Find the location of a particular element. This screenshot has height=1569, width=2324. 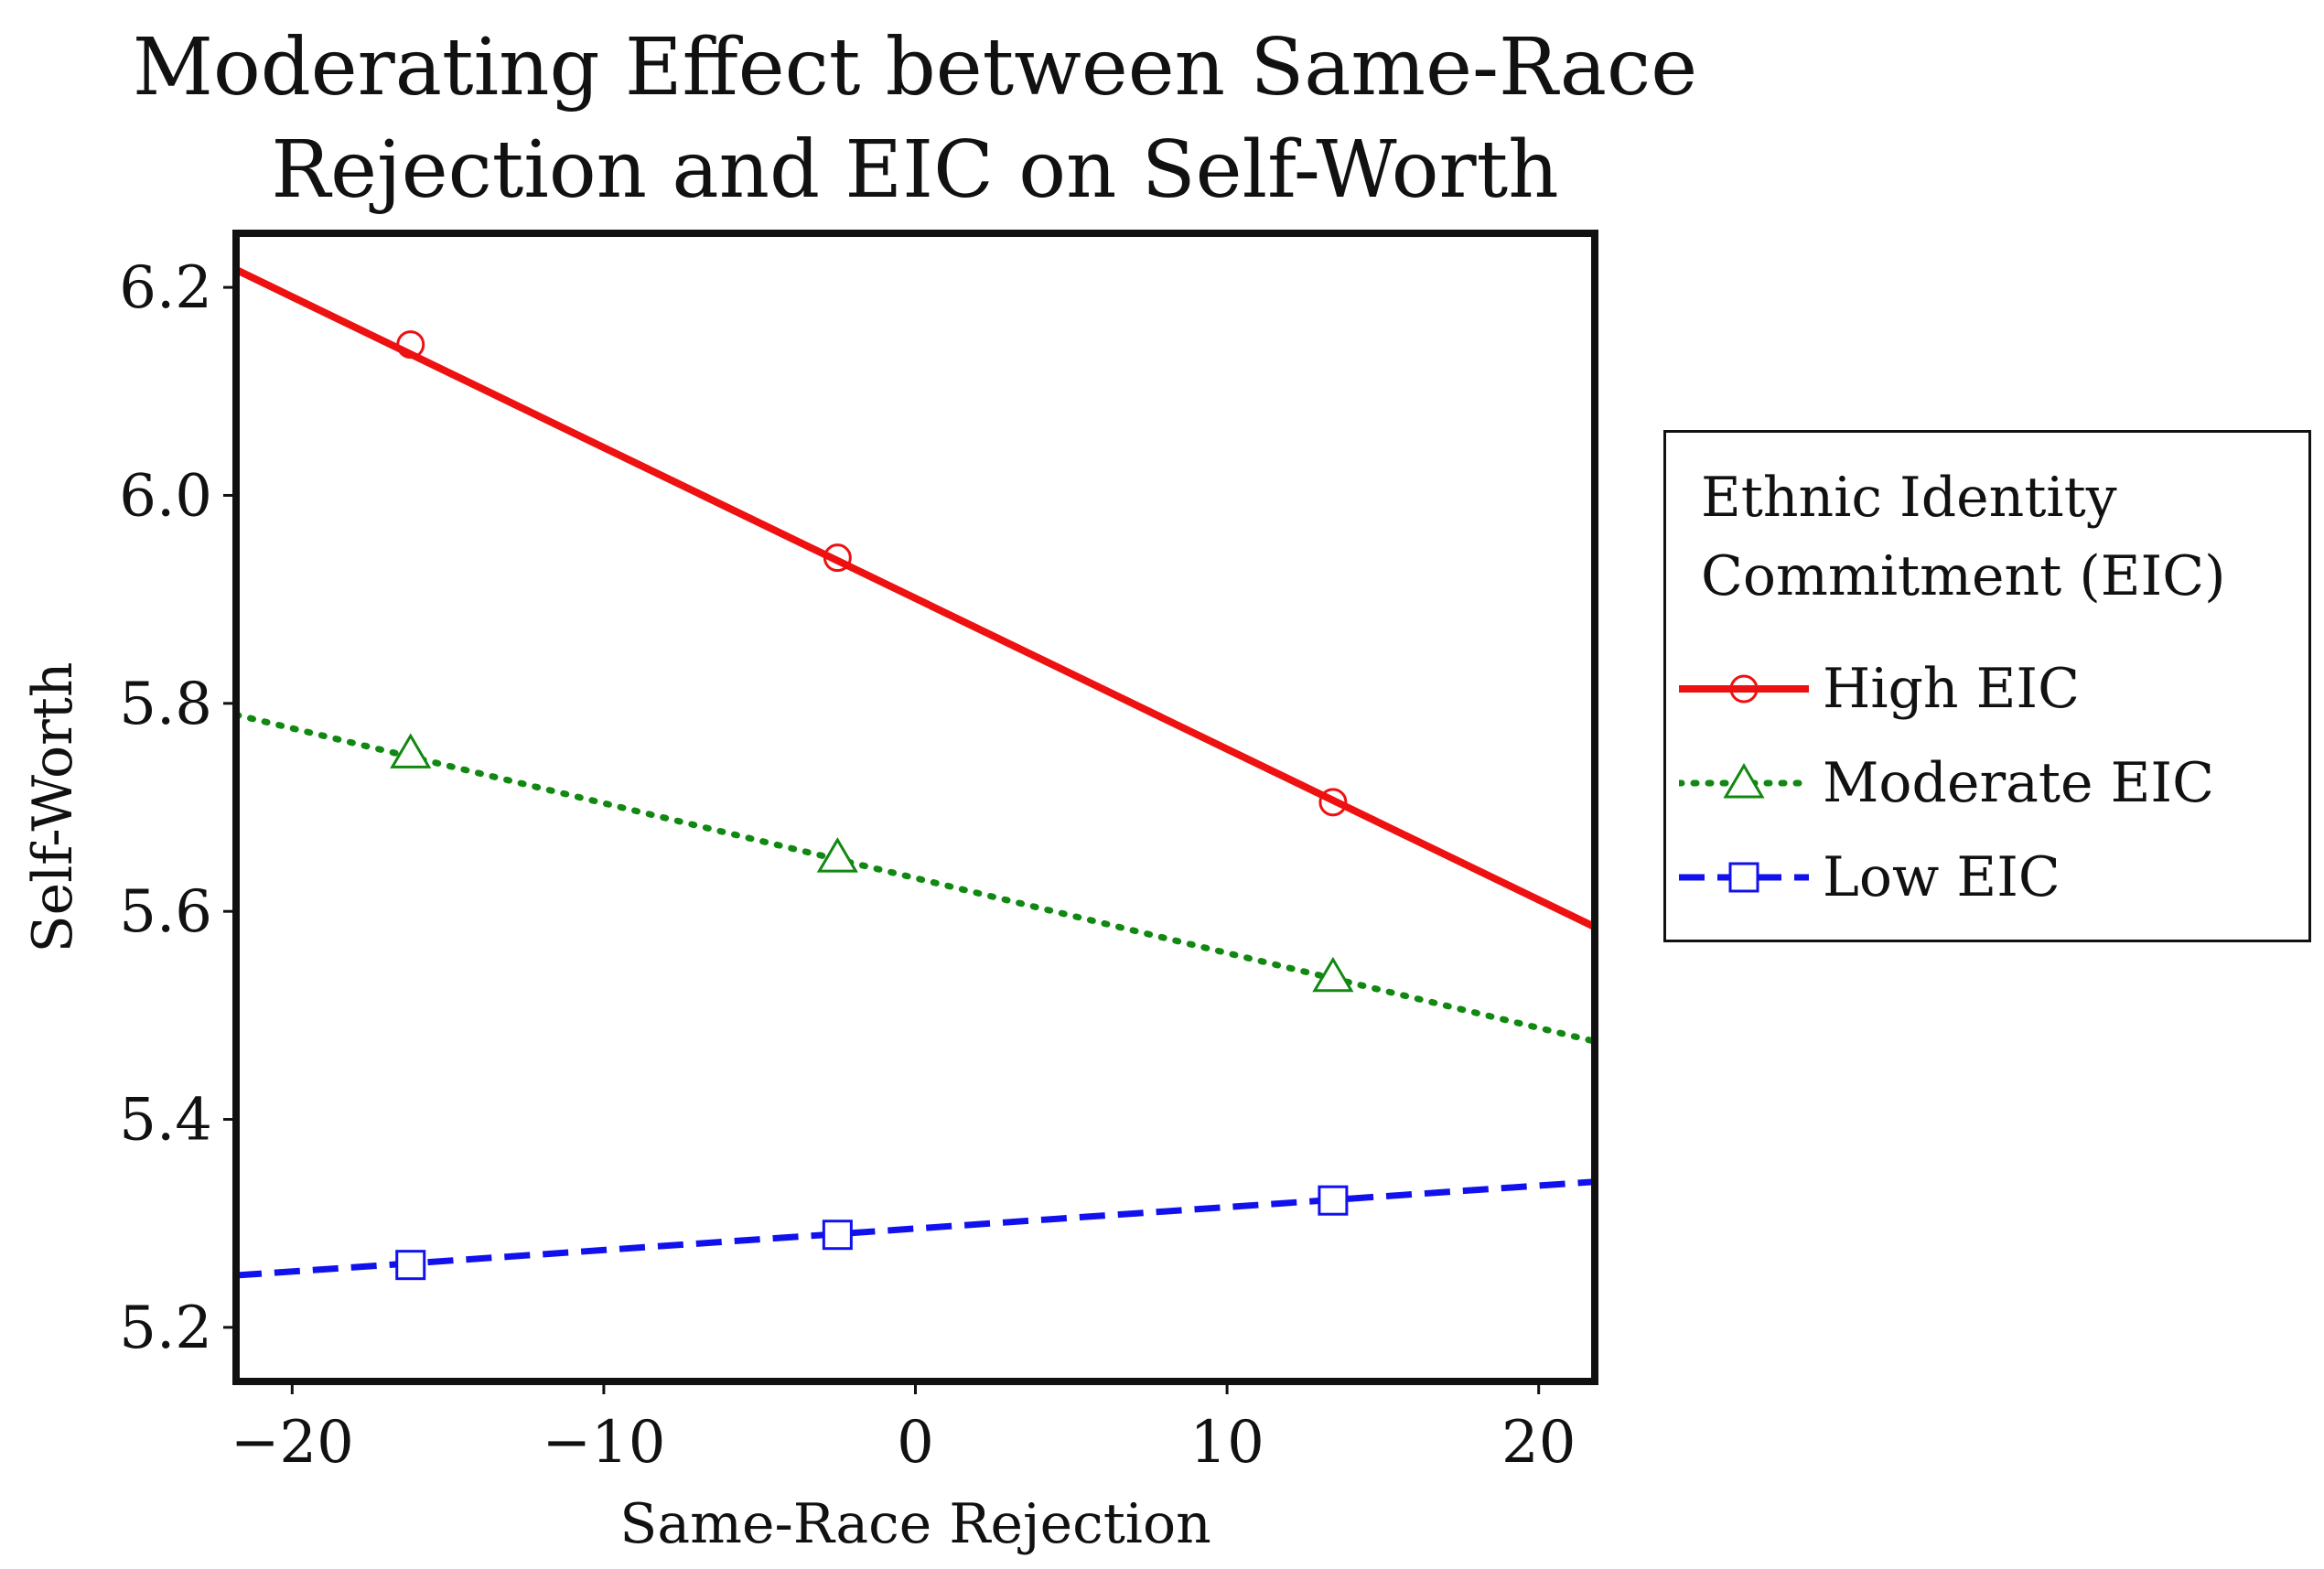

legend-label-high-eic: High EIC is located at coordinates (1952, 689).